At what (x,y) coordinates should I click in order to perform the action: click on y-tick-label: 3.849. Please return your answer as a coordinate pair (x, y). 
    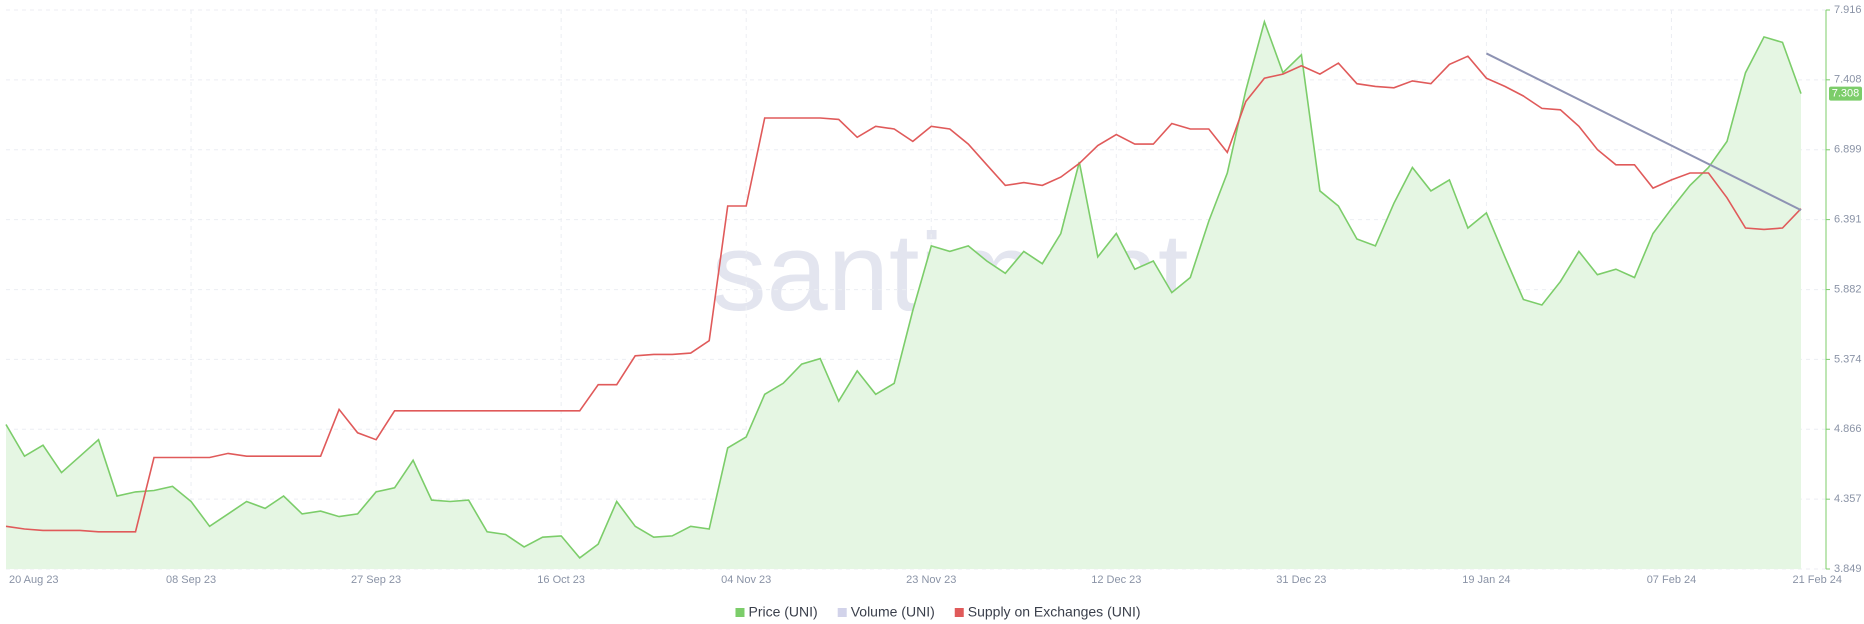
    Looking at the image, I should click on (1848, 569).